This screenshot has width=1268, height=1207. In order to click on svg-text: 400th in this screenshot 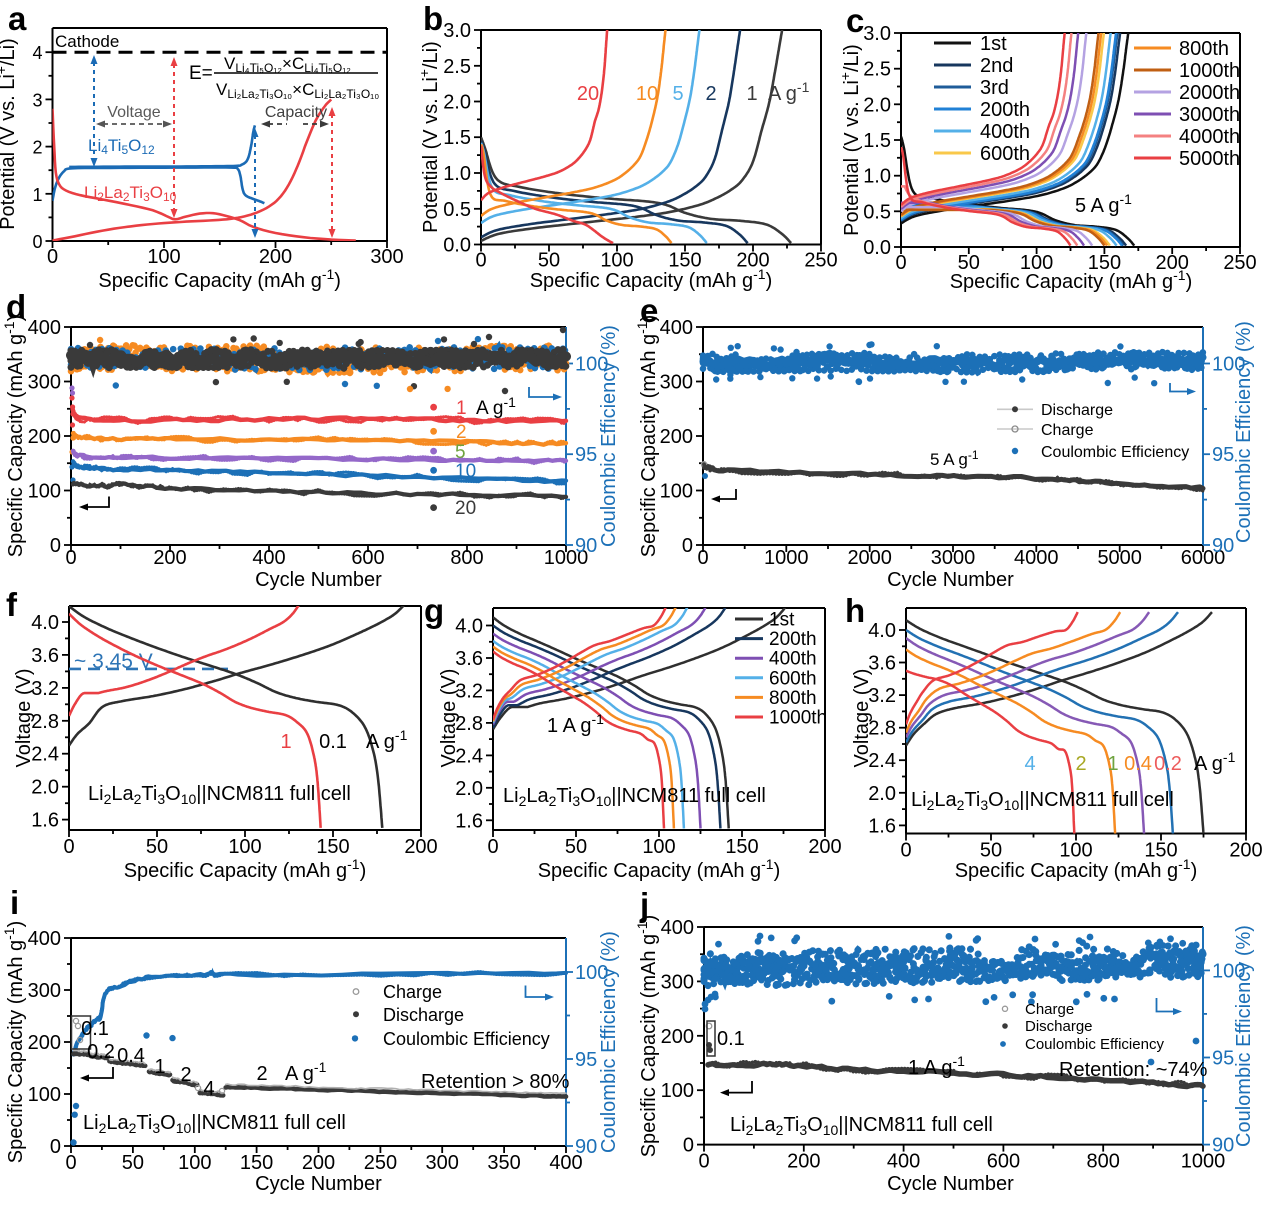, I will do `click(793, 659)`.